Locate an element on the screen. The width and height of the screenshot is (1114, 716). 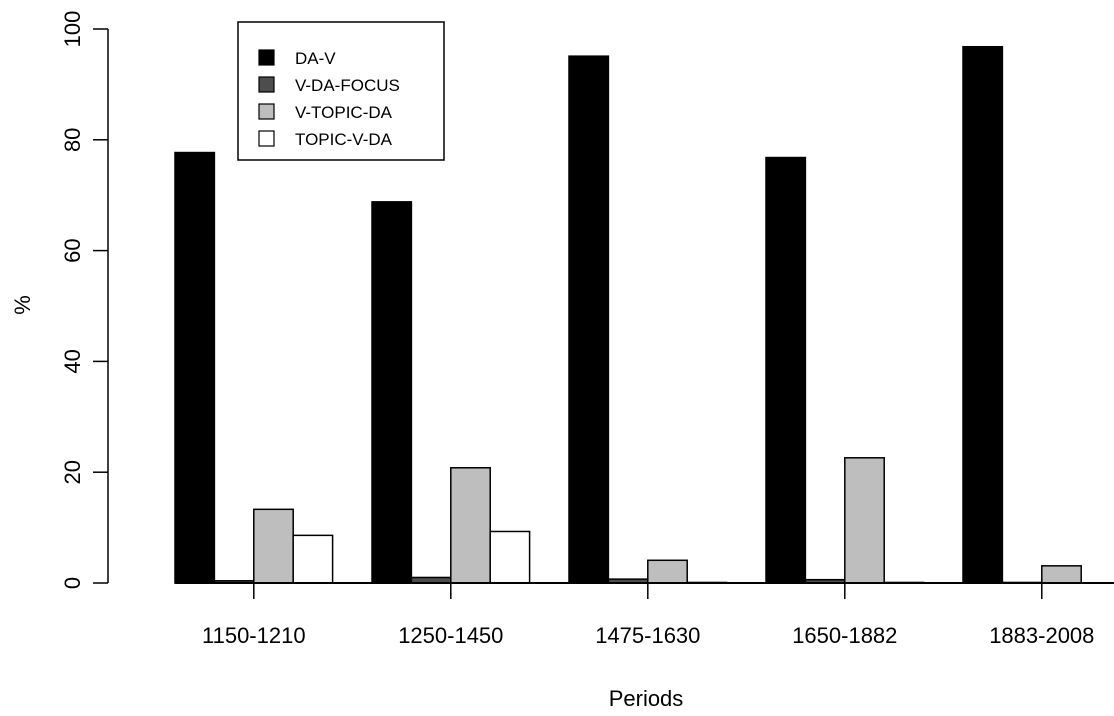
y-tick-label: 20 is located at coordinates (72, 472).